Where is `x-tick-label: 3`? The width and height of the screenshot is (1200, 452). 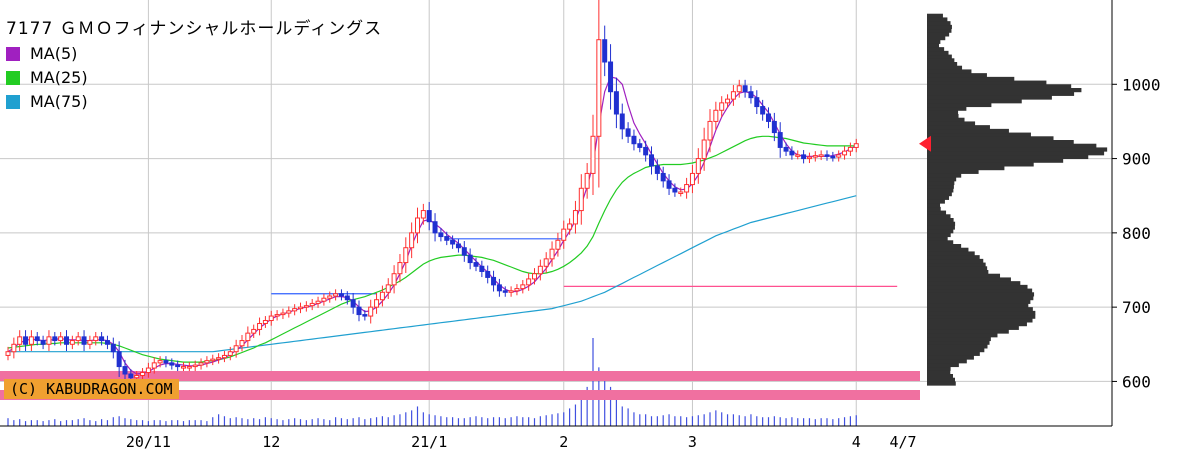
x-tick-label: 3 is located at coordinates (692, 442).